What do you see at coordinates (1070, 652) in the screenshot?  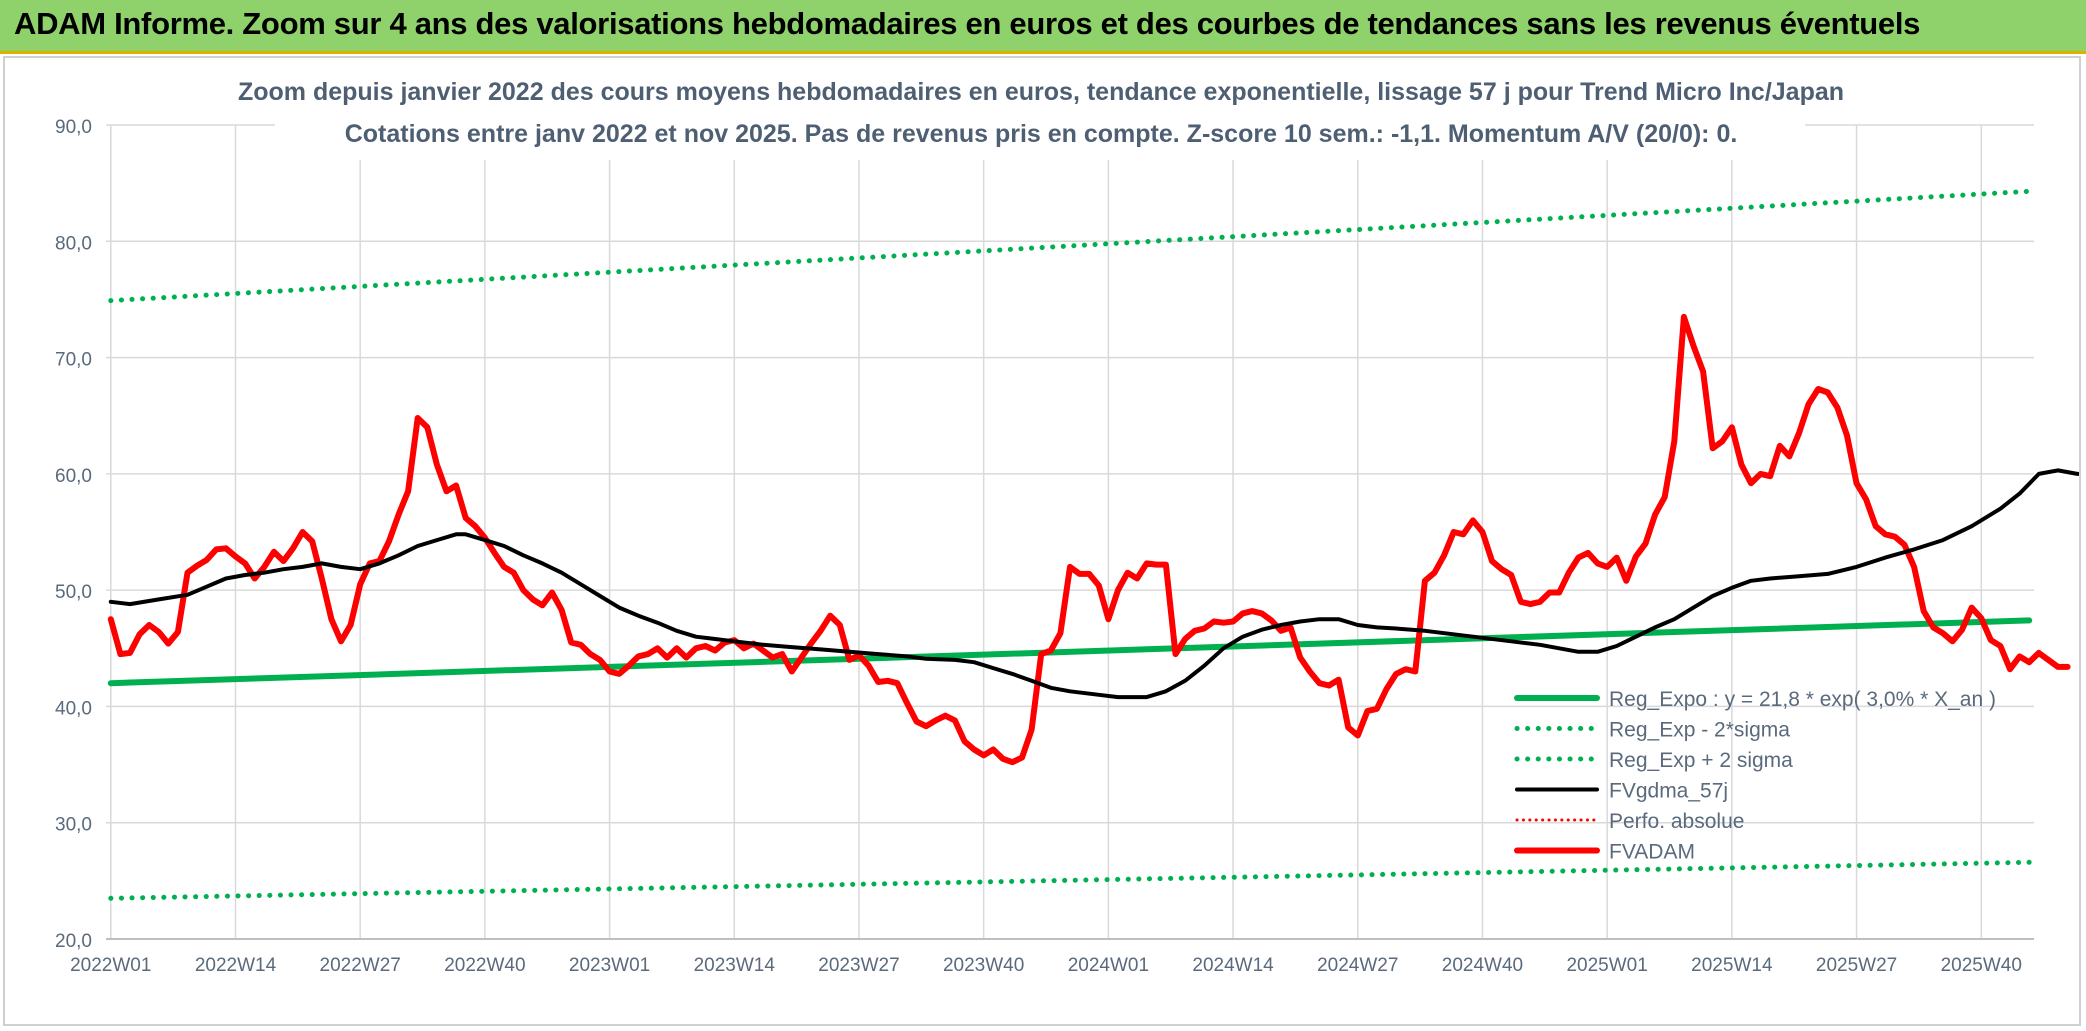 I see `series-line-reg-expo` at bounding box center [1070, 652].